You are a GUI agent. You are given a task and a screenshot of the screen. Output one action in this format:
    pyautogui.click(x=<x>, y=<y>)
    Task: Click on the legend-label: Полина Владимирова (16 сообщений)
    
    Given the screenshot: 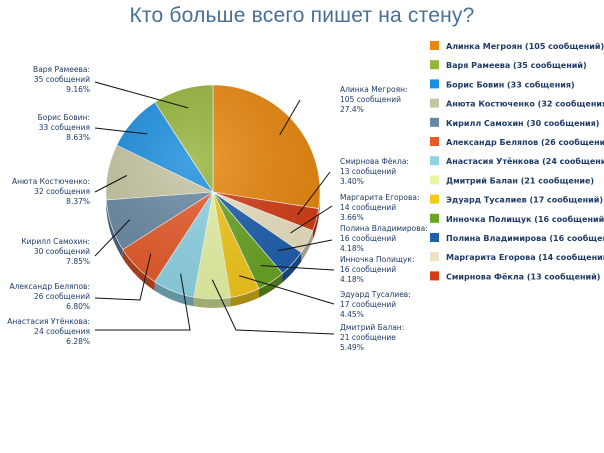 What is the action you would take?
    pyautogui.click(x=525, y=238)
    